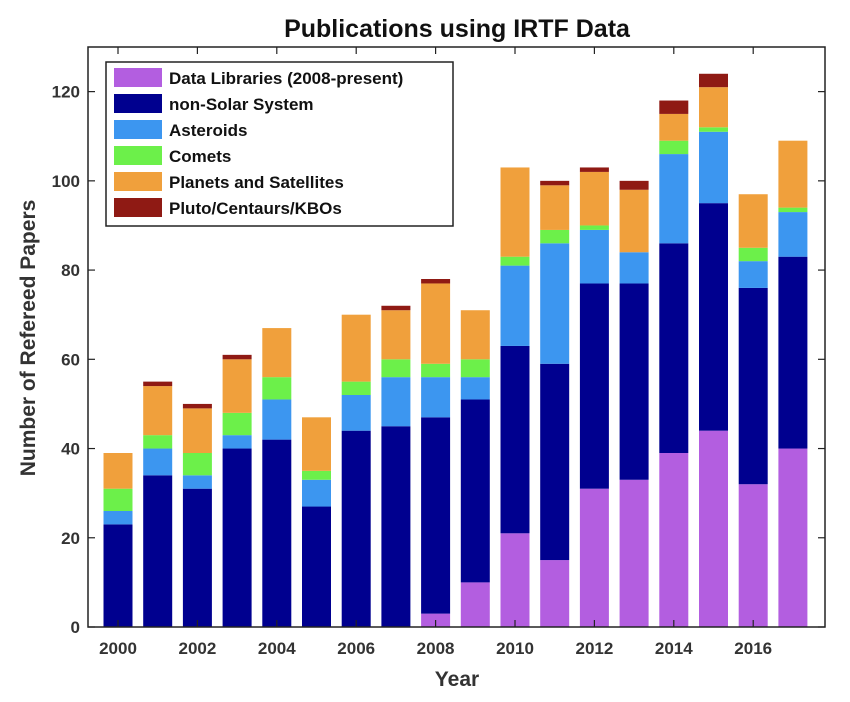 The image size is (850, 702). What do you see at coordinates (66, 92) in the screenshot?
I see `y-tick-label: 120` at bounding box center [66, 92].